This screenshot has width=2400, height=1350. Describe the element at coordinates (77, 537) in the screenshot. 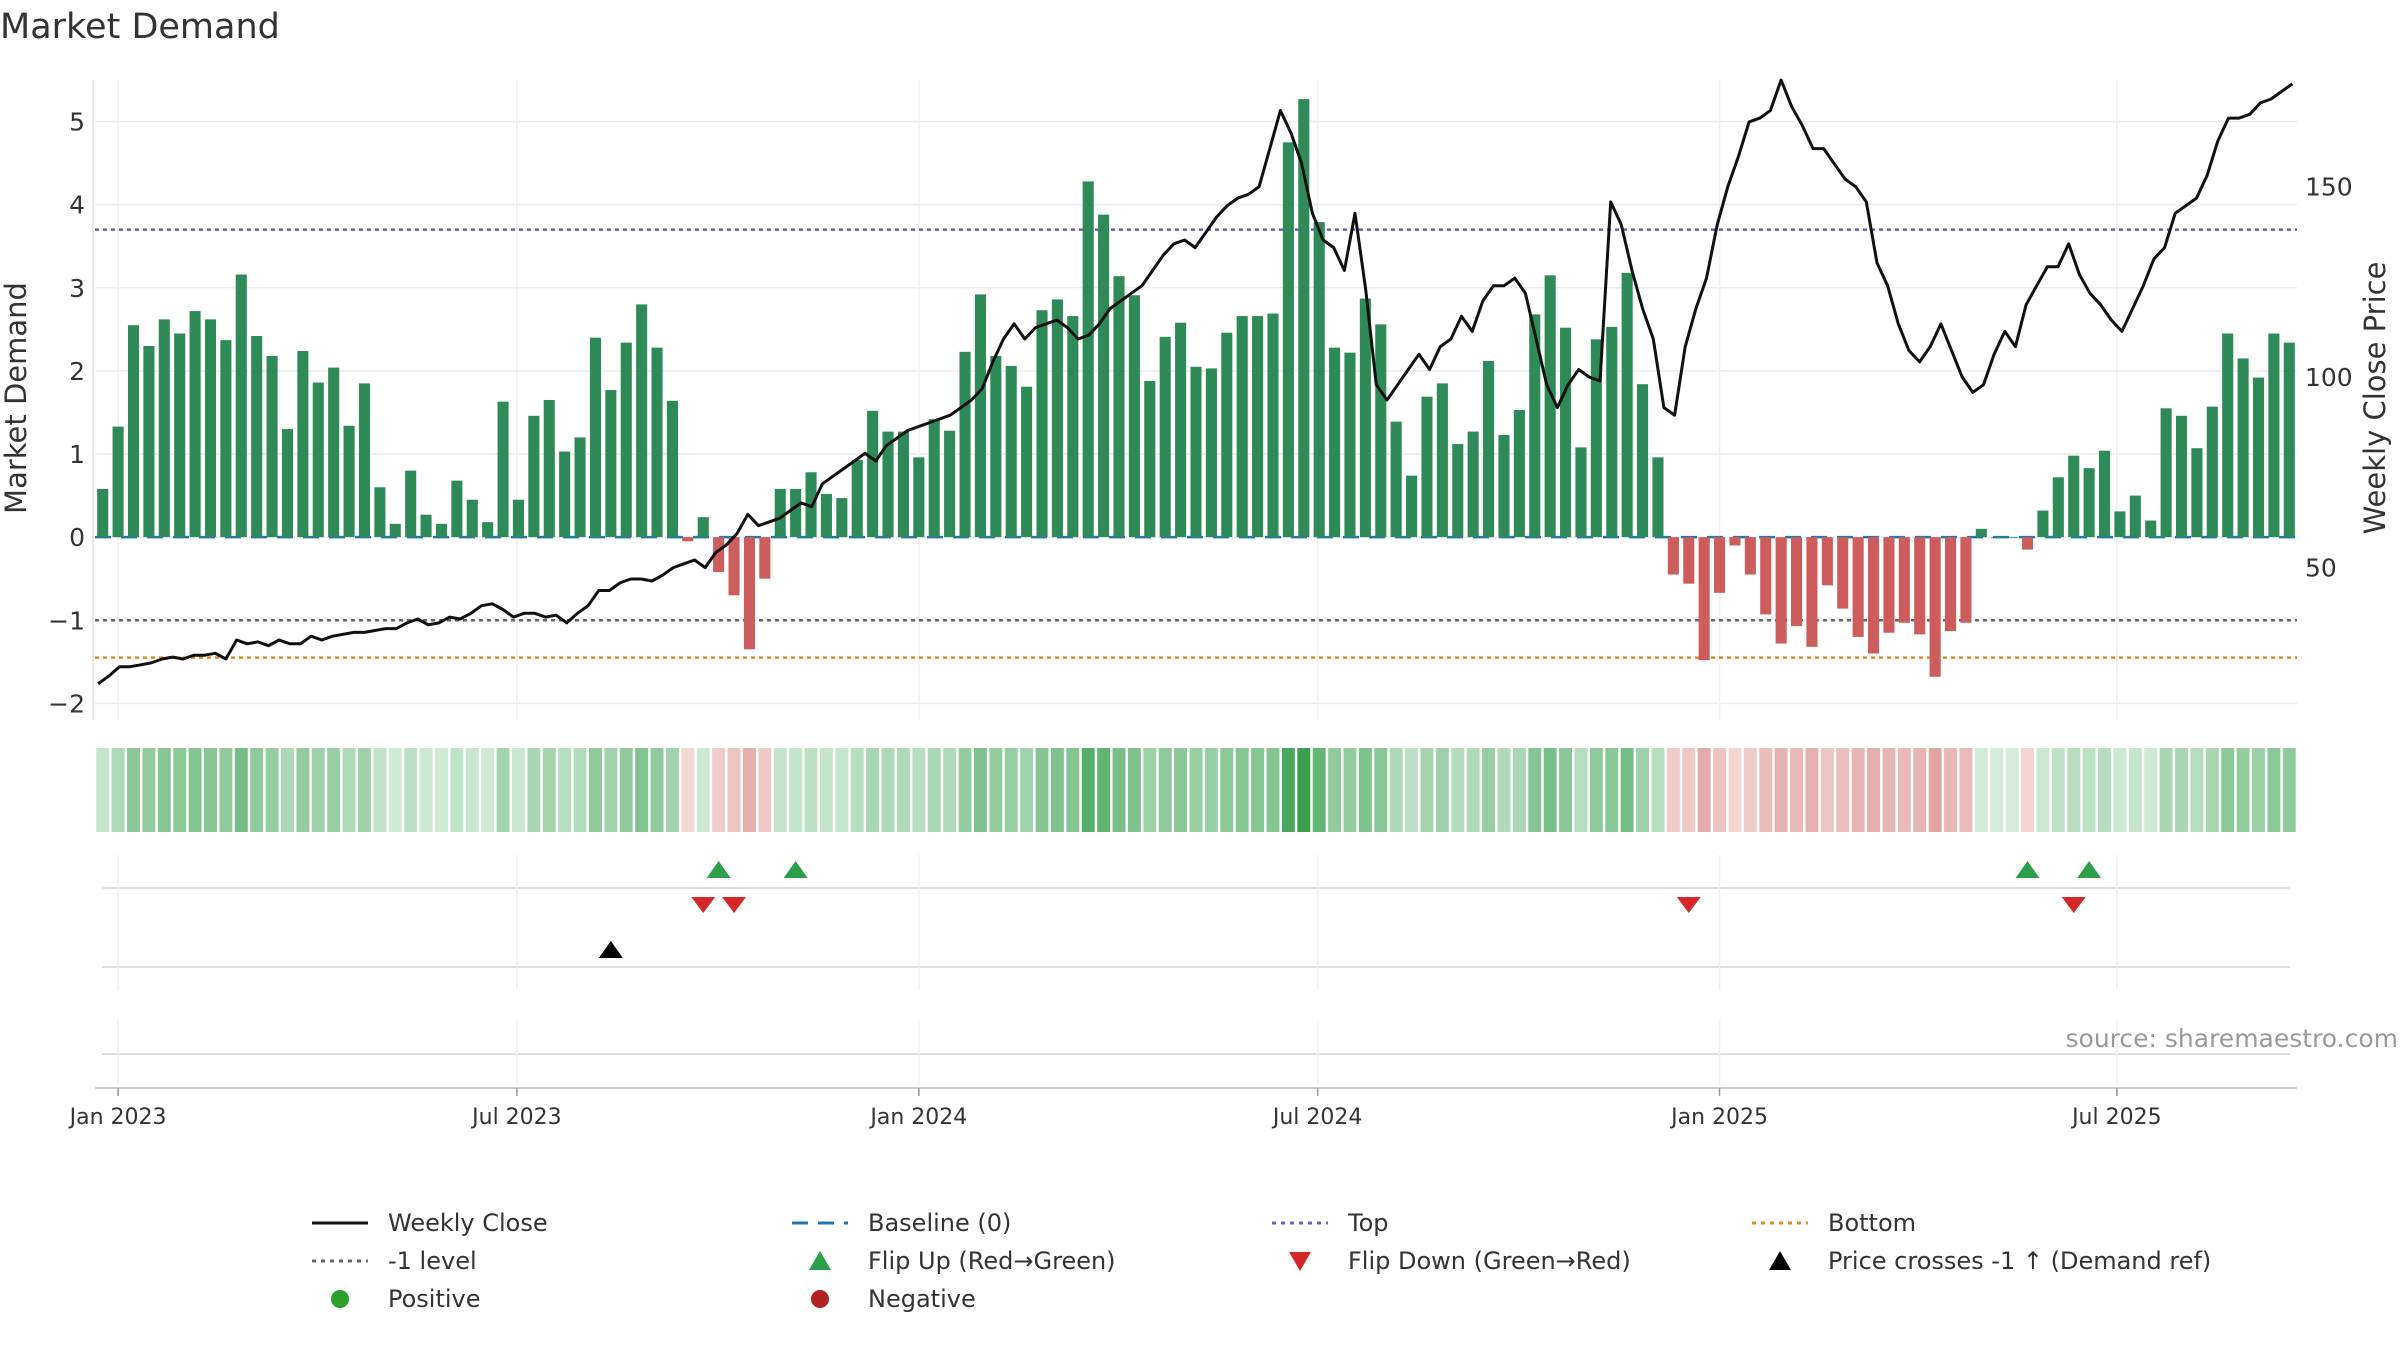

I see `y-left-tick-label: 0` at that location.